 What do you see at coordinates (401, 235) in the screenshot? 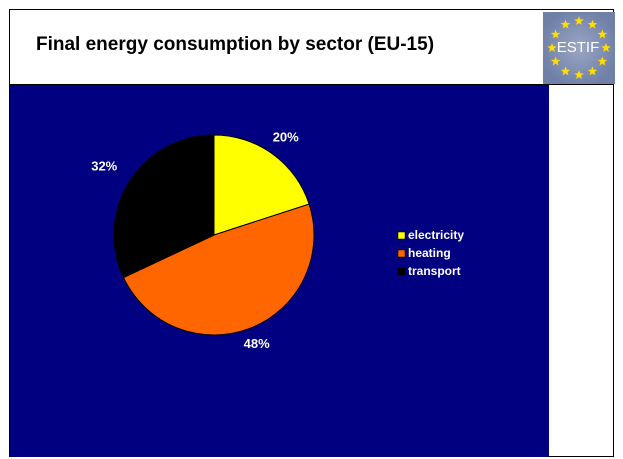
I see `legend-swatch-electricity` at bounding box center [401, 235].